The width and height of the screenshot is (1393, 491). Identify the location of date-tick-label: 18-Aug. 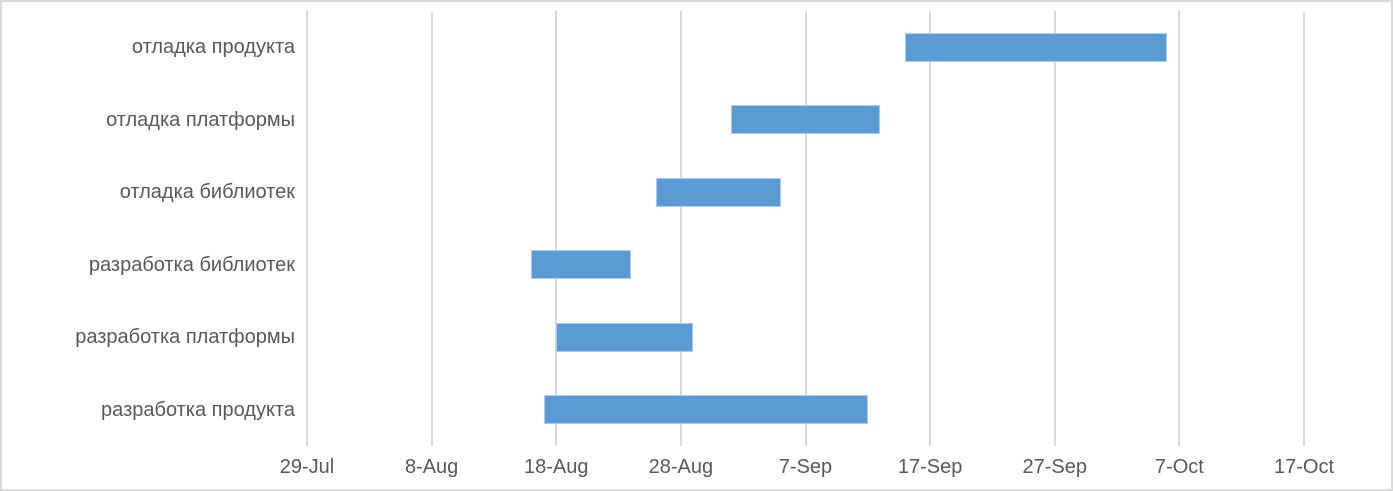
(556, 467).